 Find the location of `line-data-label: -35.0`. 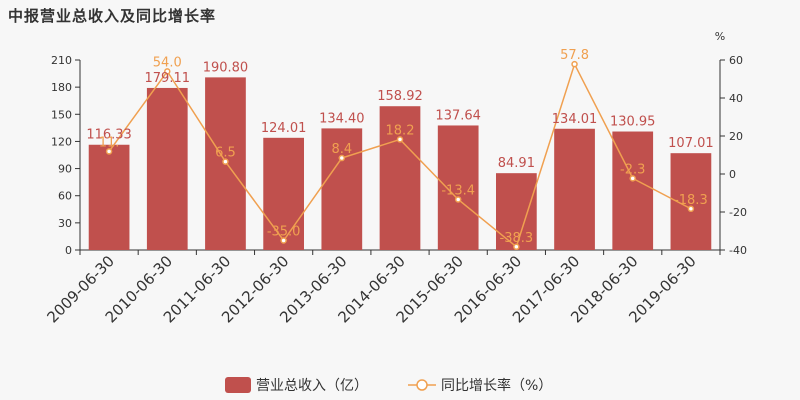

line-data-label: -35.0 is located at coordinates (284, 232).